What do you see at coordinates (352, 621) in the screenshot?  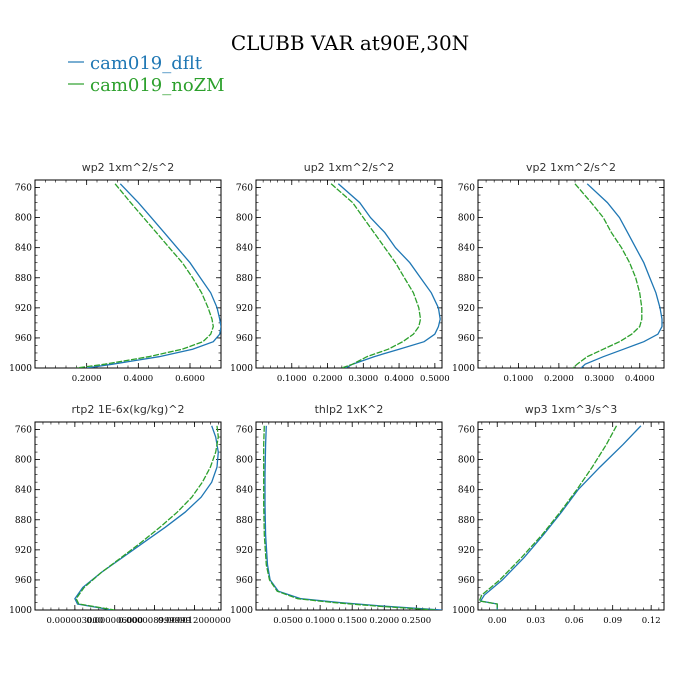 I see `x-tick-label: 0.1500` at bounding box center [352, 621].